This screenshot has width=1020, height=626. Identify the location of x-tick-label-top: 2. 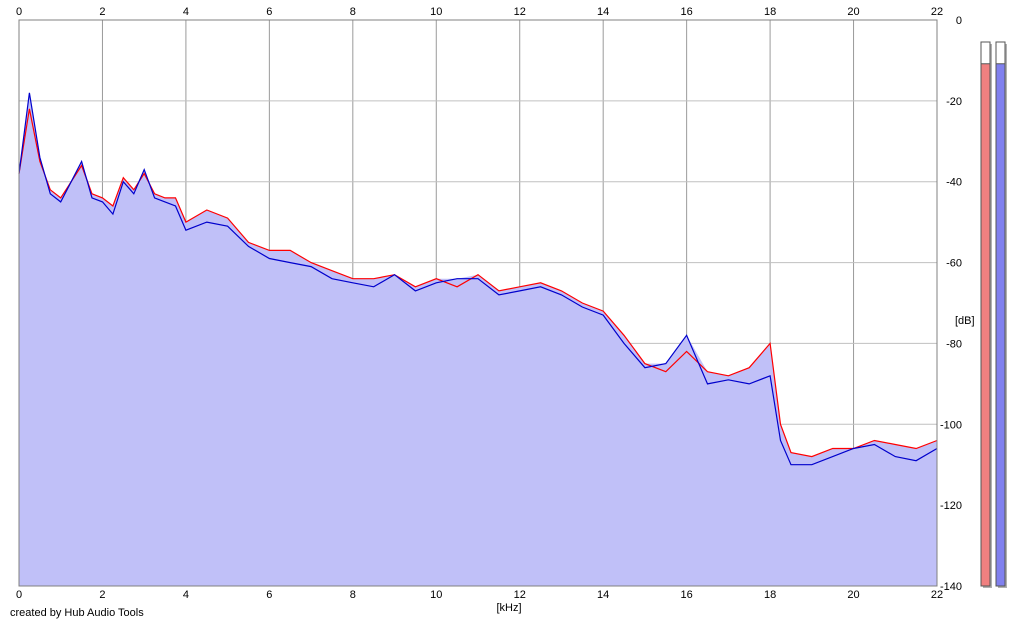
(102, 12).